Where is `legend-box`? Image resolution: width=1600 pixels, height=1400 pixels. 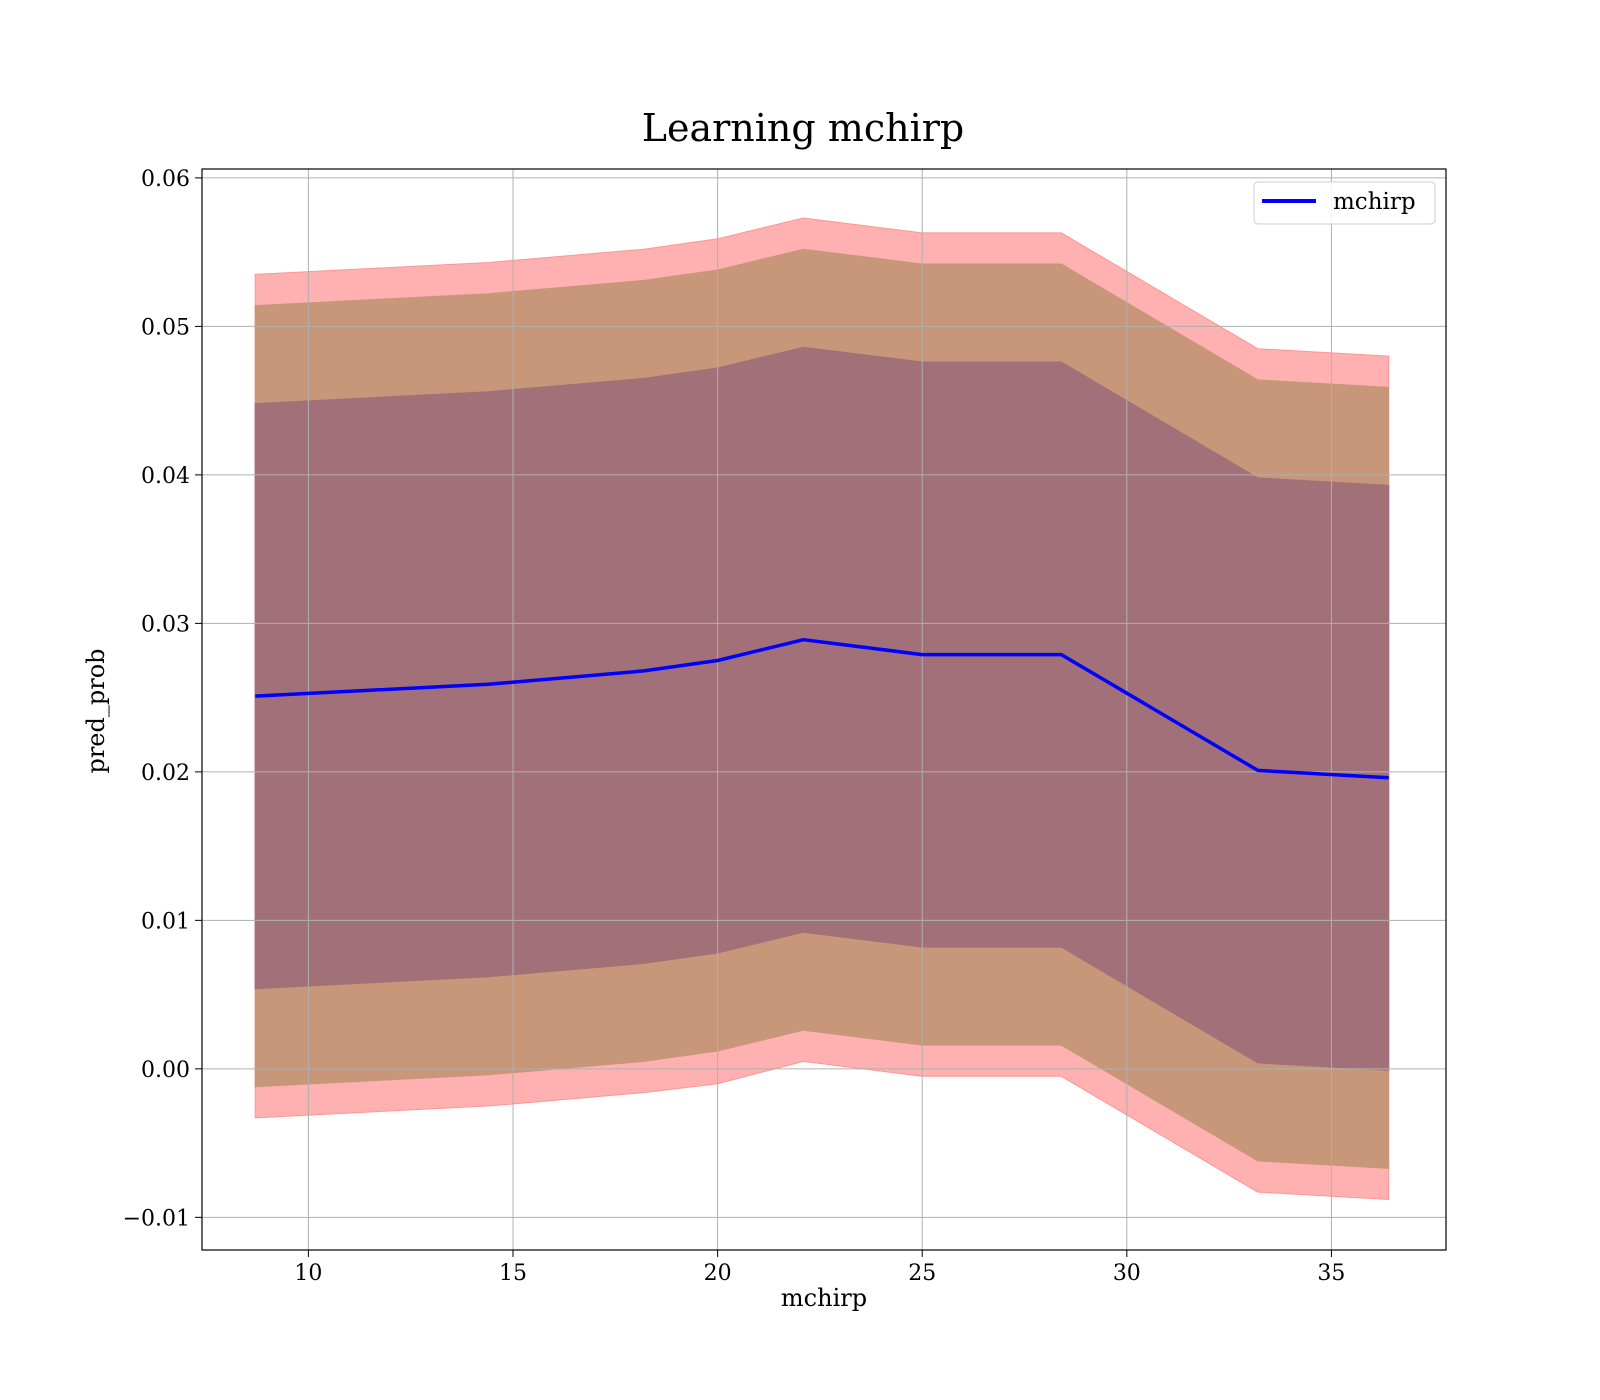 legend-box is located at coordinates (1344, 203).